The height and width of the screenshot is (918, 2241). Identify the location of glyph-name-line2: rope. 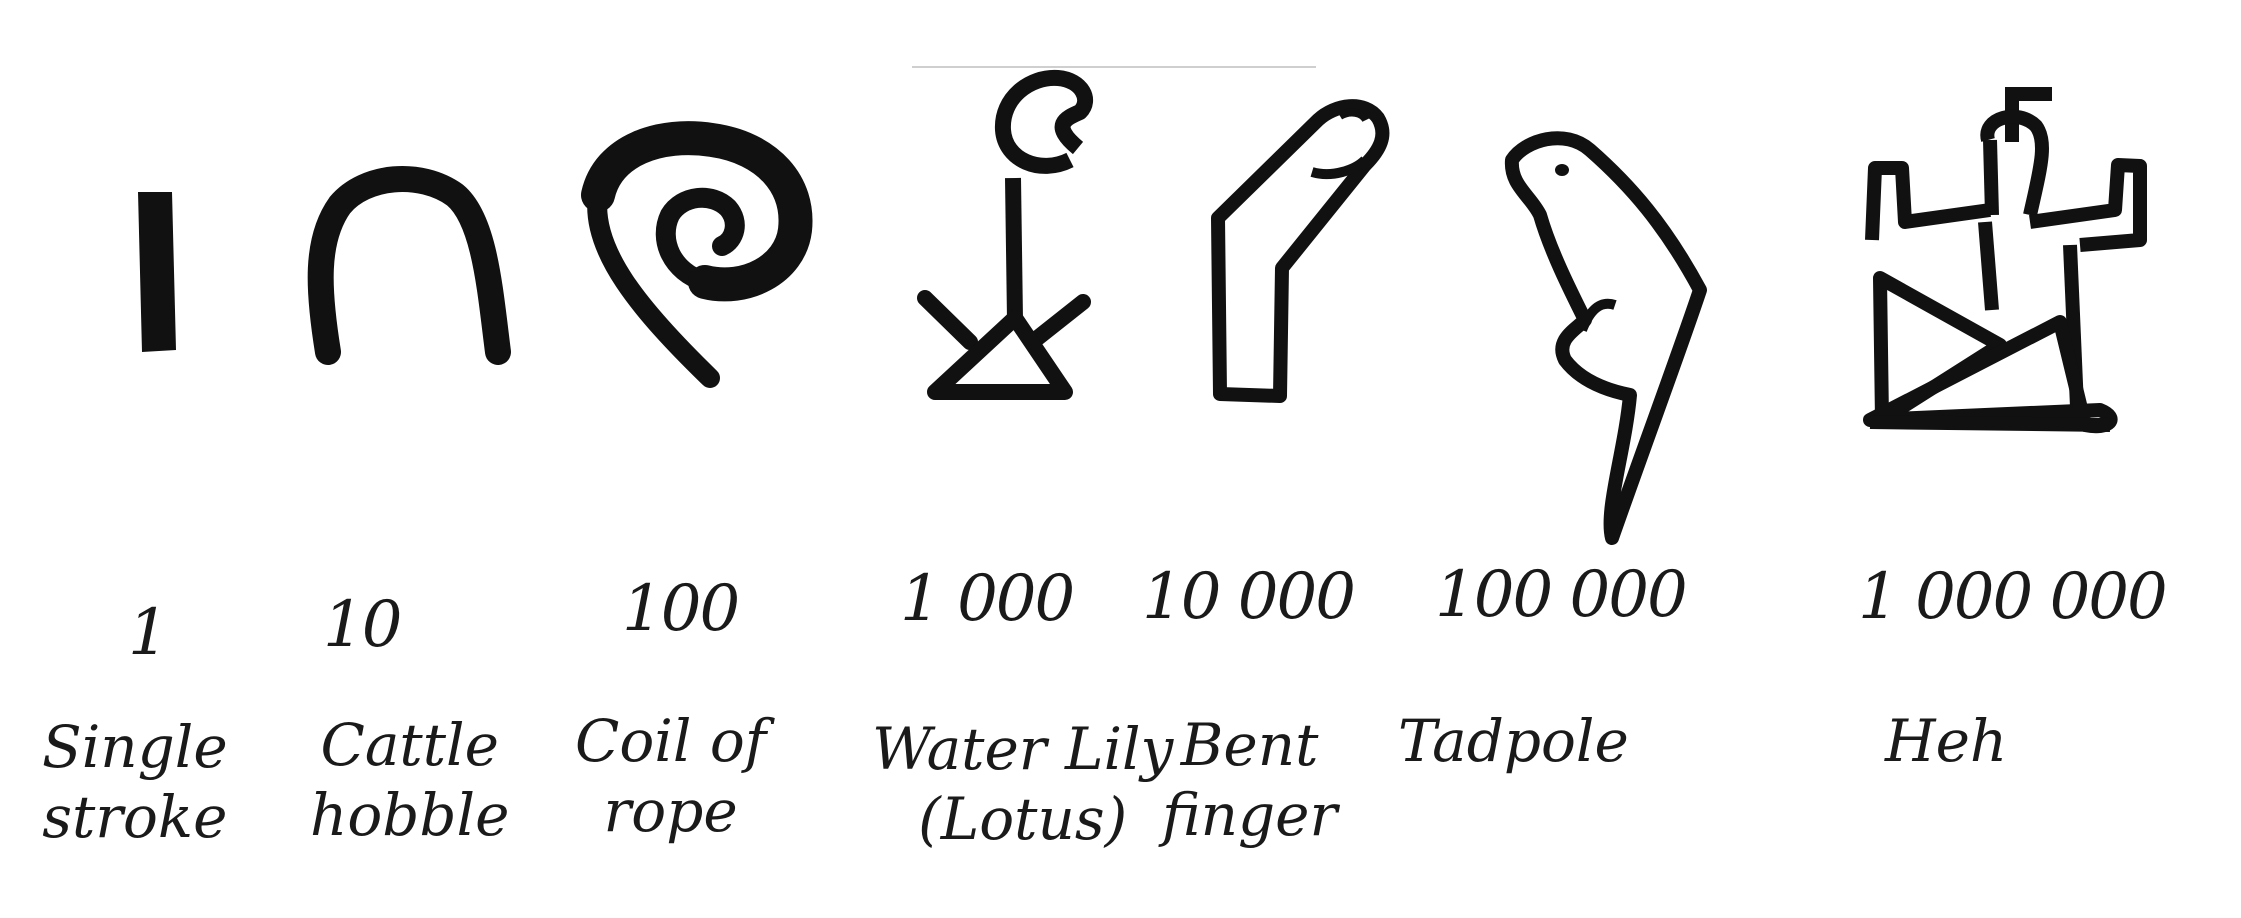
(670, 811).